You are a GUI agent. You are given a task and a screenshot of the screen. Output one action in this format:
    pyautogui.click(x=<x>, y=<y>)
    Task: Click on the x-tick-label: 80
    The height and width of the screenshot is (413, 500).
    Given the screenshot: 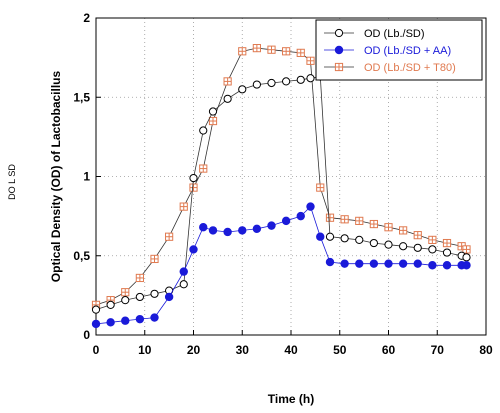 What is the action you would take?
    pyautogui.click(x=486, y=350)
    